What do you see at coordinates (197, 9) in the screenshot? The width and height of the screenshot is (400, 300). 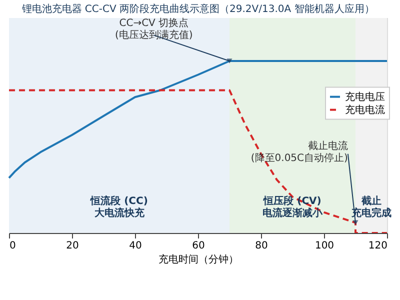 I see `chart-title: 锂电池充电器 CC-CV 两阶段充电曲线示意图（29.2V/13.0A 智能机器人应用）` at bounding box center [197, 9].